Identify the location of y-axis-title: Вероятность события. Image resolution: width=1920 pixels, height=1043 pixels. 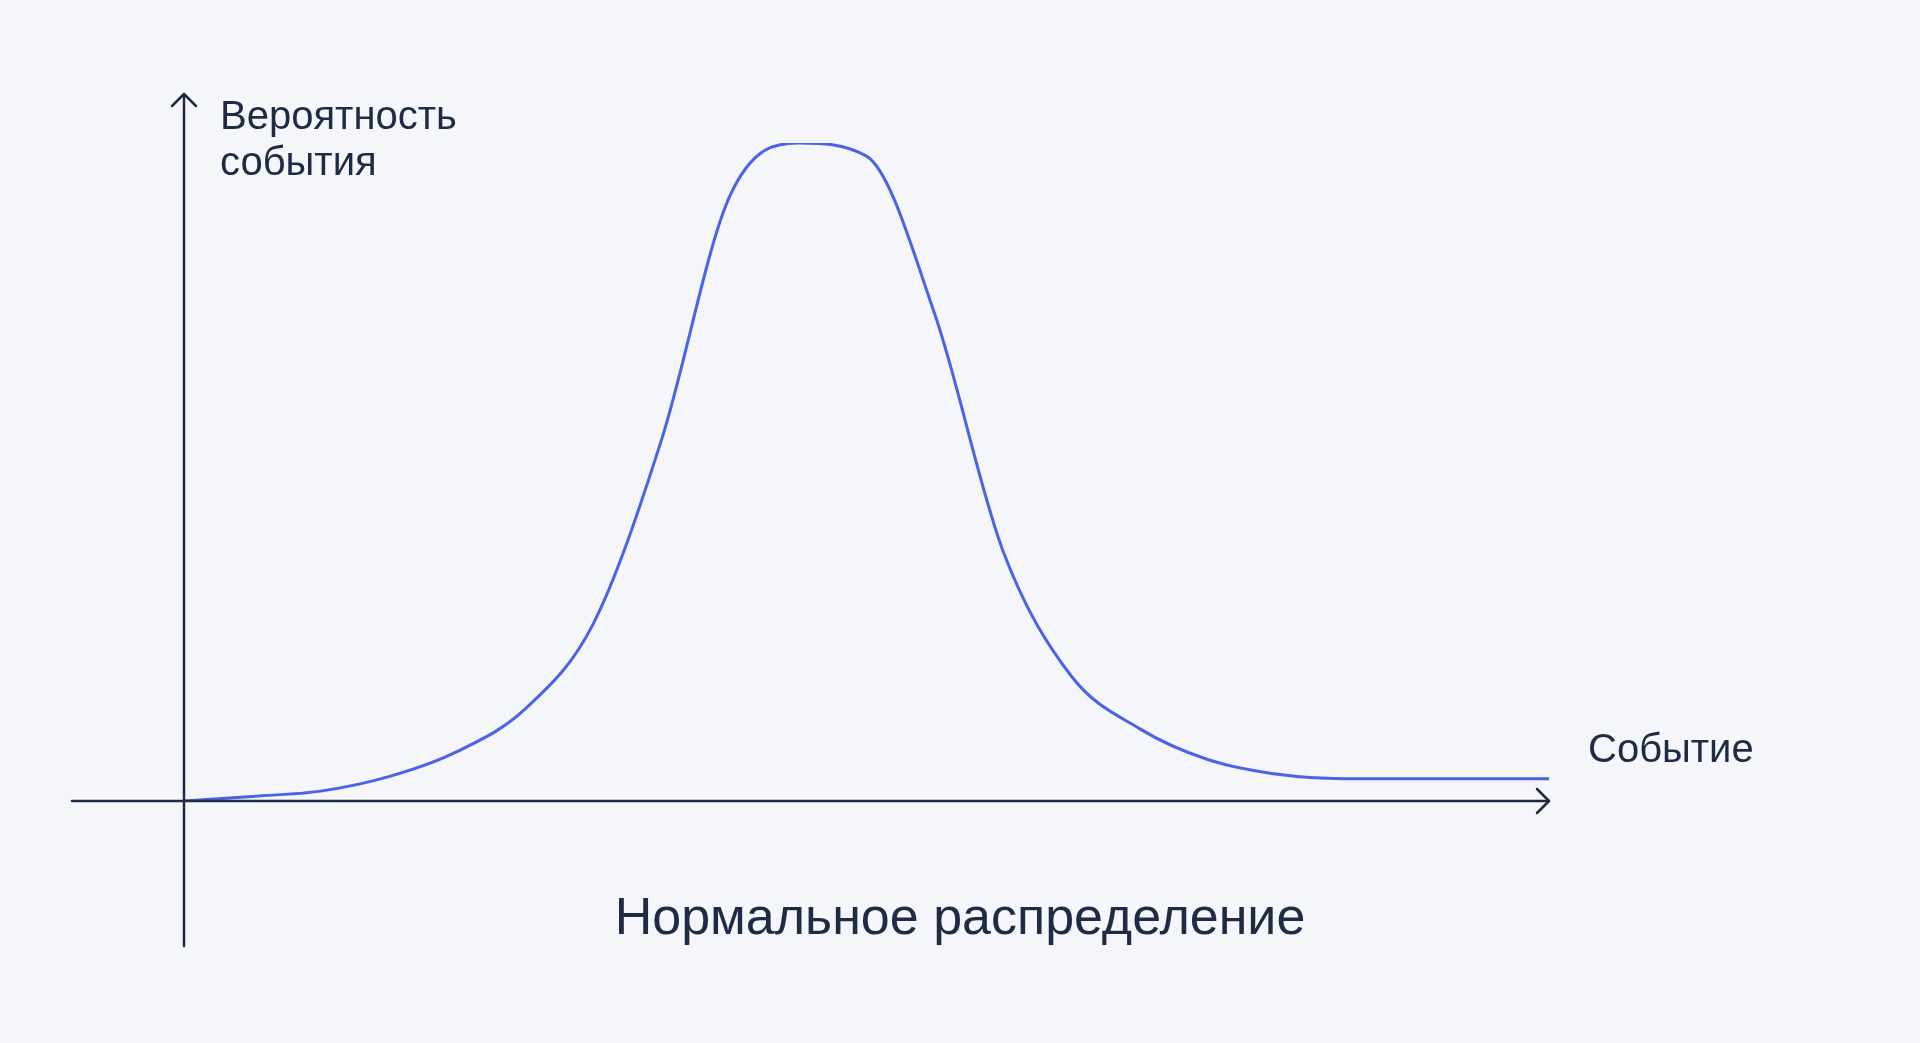
(339, 138).